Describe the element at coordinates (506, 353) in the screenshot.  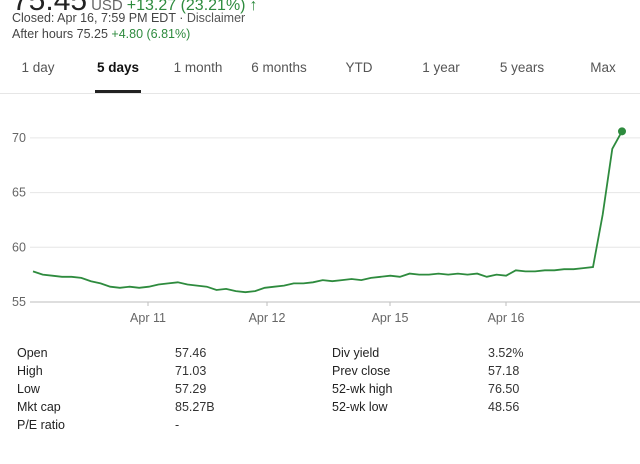
I see `stat-value-div-yield: 3.52%` at that location.